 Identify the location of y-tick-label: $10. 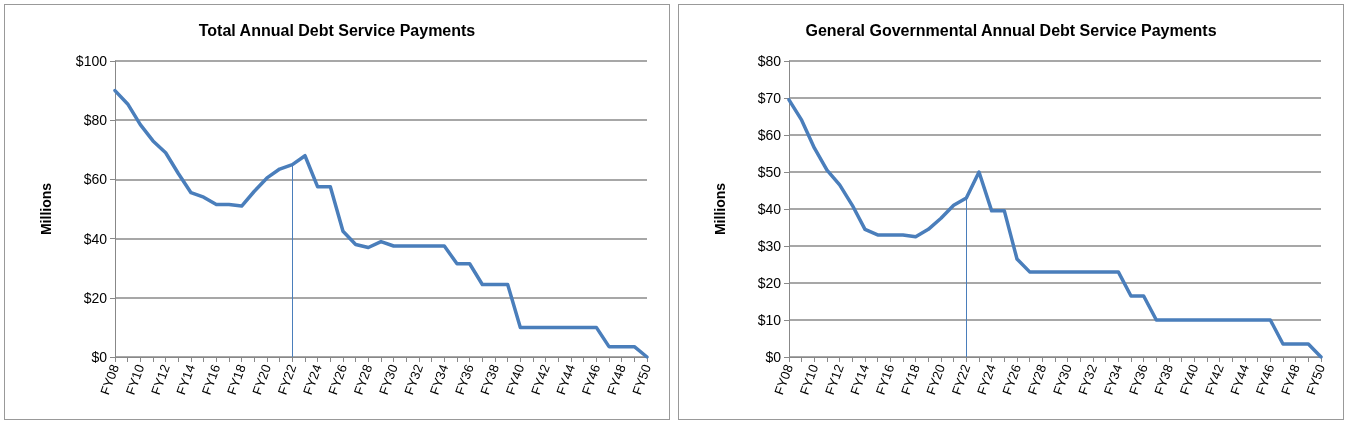
(769, 320).